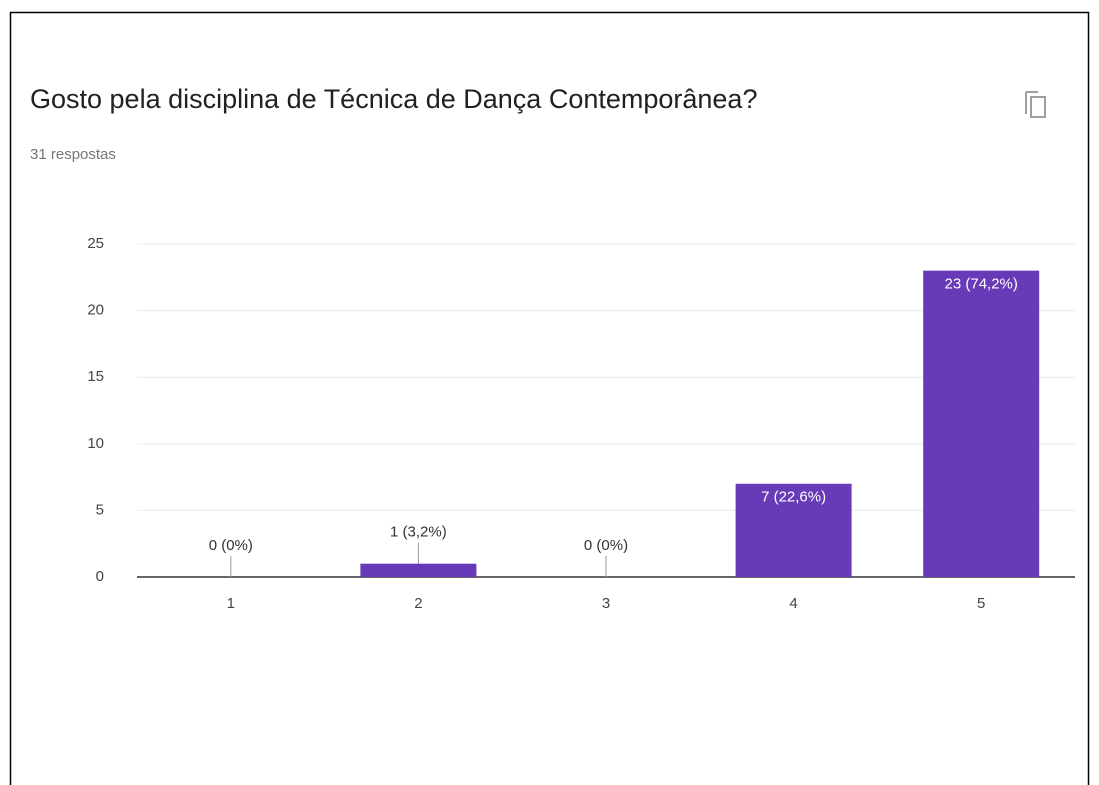  Describe the element at coordinates (793, 497) in the screenshot. I see `data-label: 7 (22,6%)` at that location.